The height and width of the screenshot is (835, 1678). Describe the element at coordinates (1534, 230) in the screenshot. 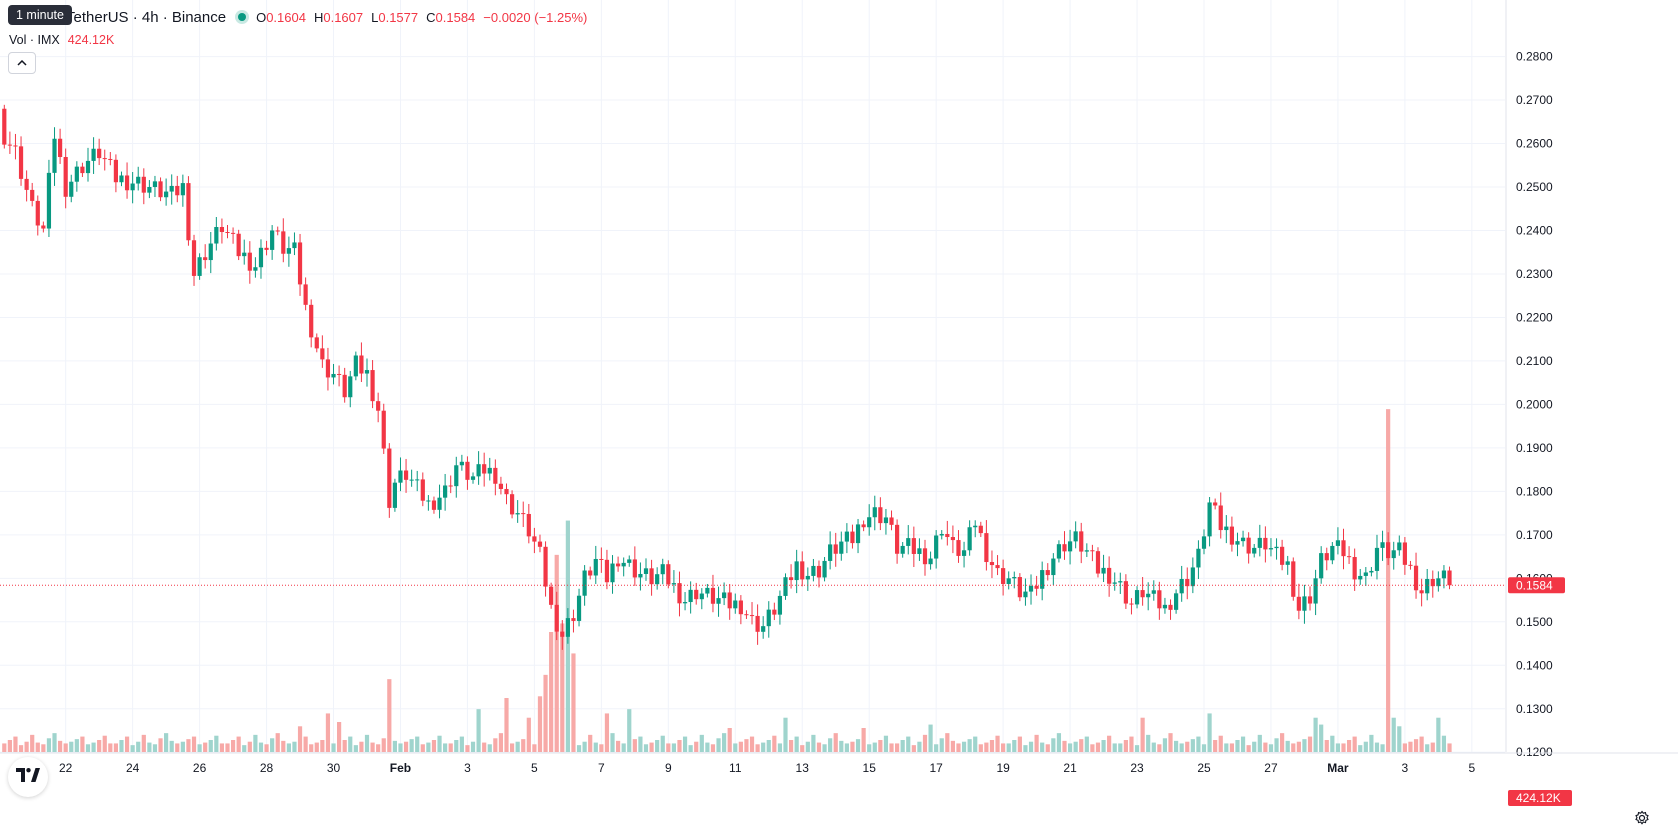

I see `price-tick-label: 0.2400` at that location.